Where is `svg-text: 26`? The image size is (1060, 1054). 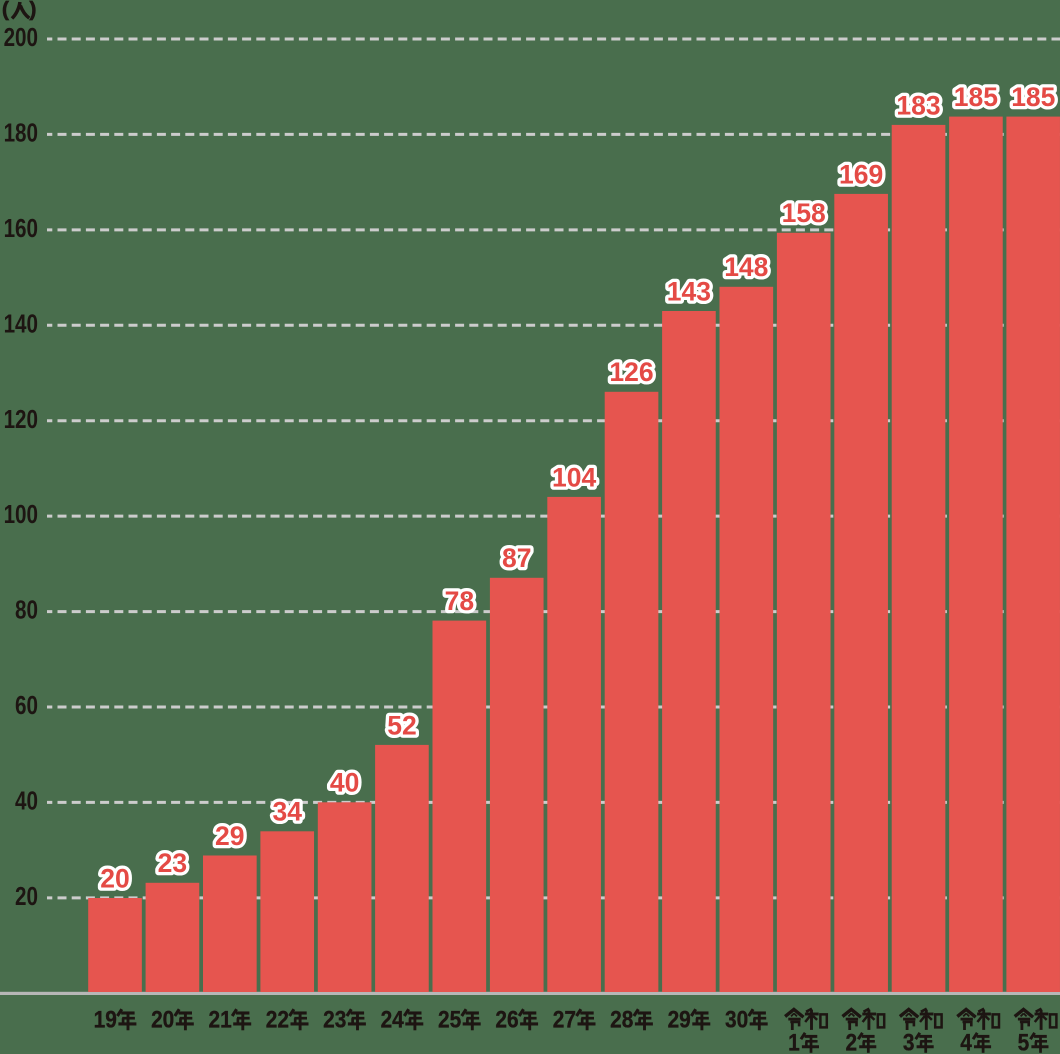 svg-text: 26 is located at coordinates (506, 1019).